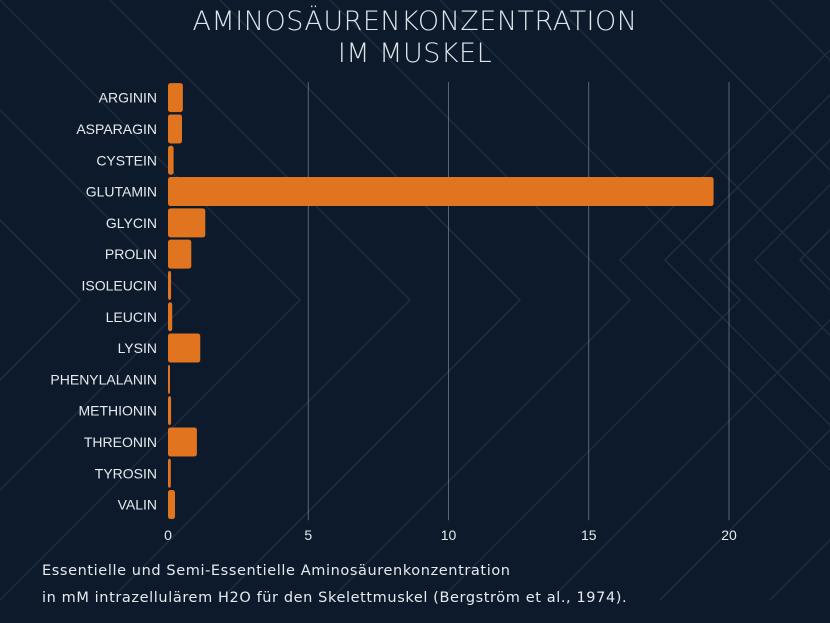 Image resolution: width=830 pixels, height=623 pixels. Describe the element at coordinates (175, 98) in the screenshot. I see `bar-arginin` at that location.